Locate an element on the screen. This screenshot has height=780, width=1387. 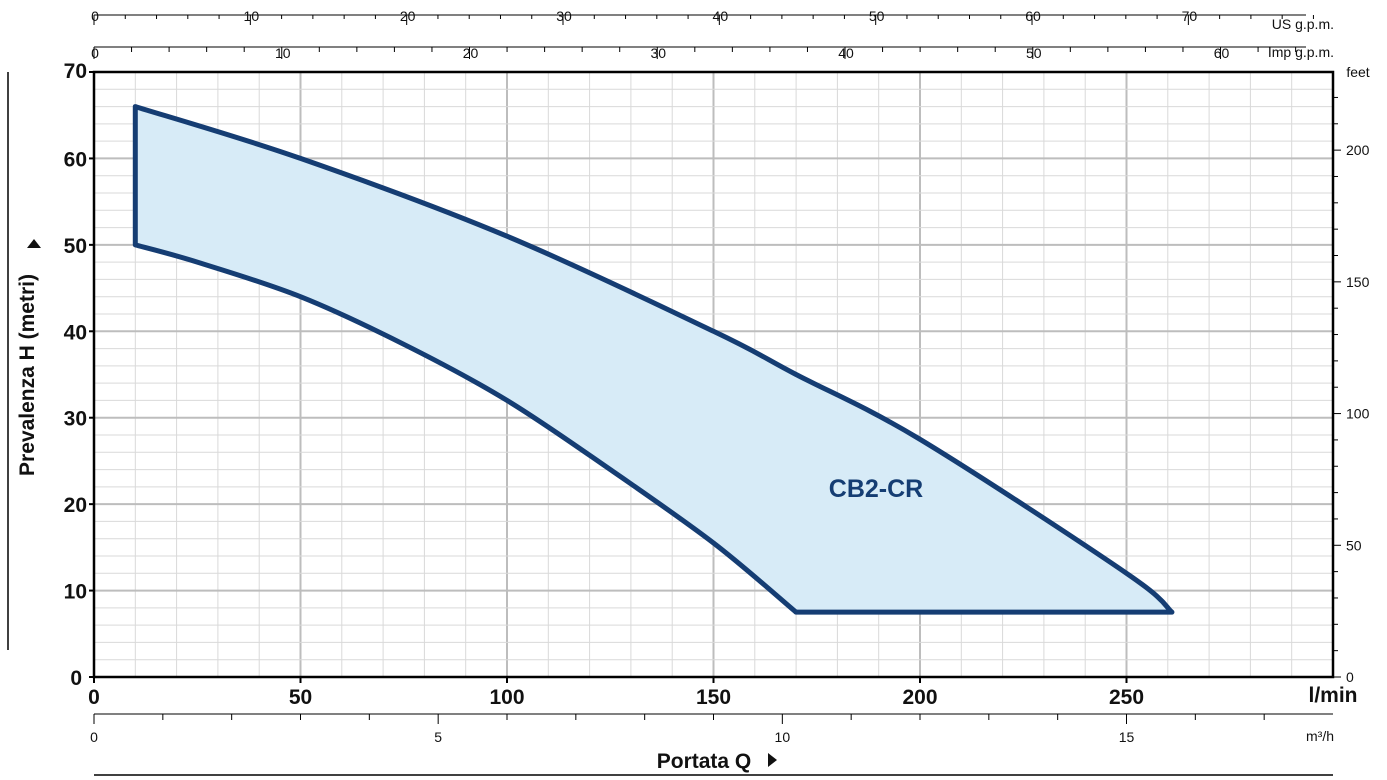
imp-gpm-tick-label: 60 is located at coordinates (1222, 53).